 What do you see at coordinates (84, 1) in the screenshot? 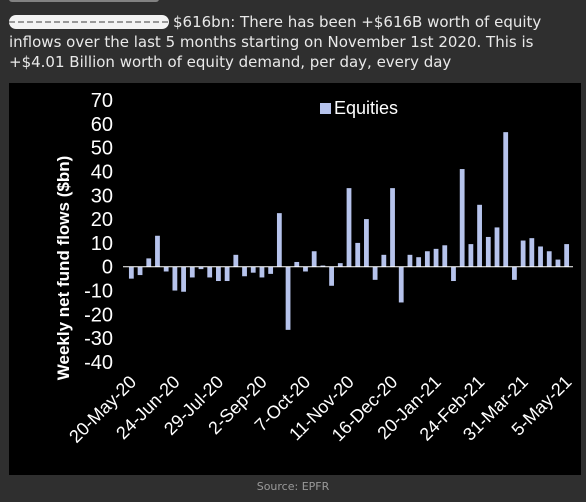
I see `cut-off-previous-line` at bounding box center [84, 1].